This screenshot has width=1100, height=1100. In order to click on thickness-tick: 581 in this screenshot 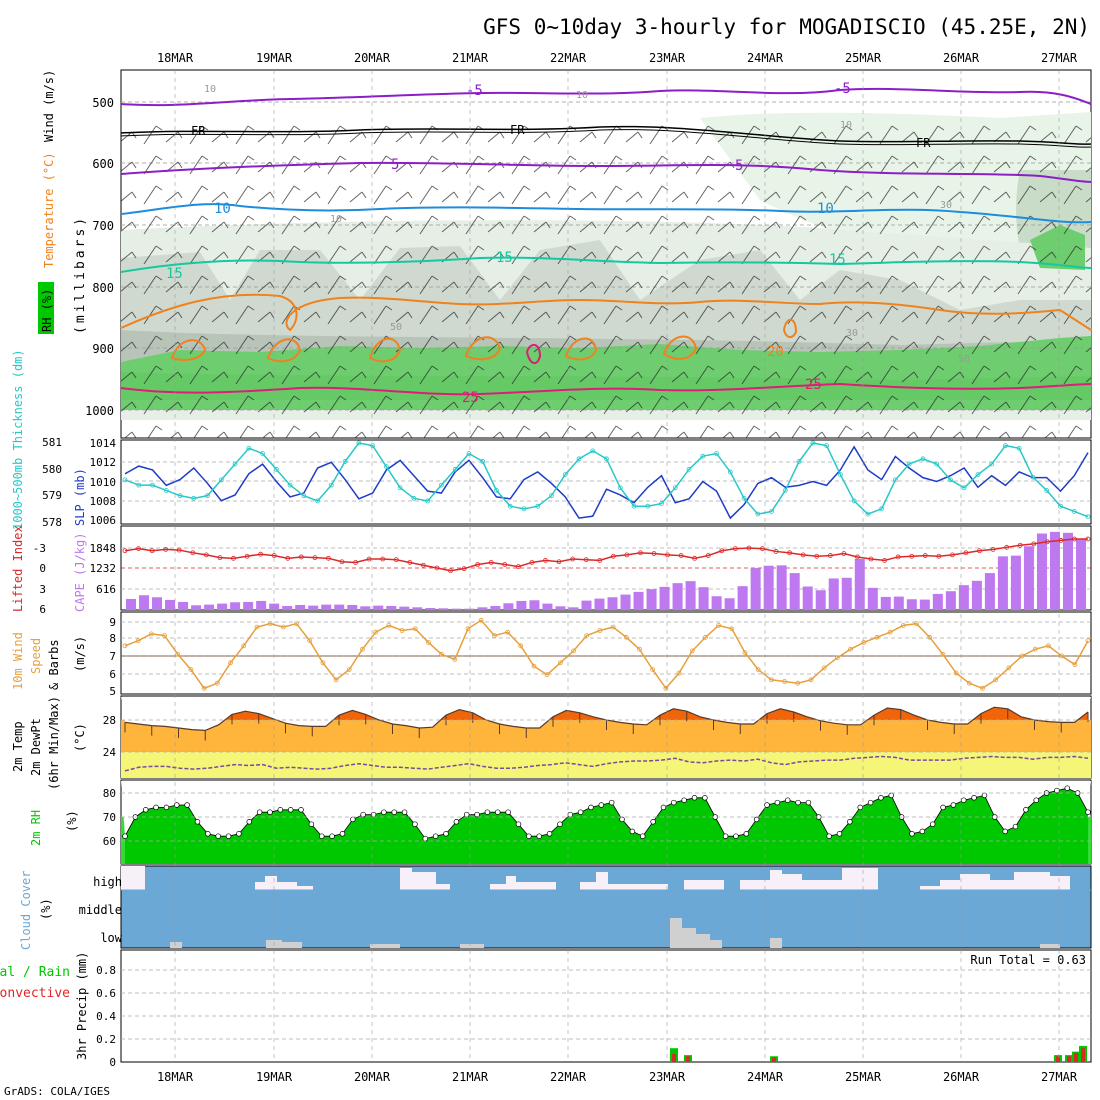, I will do `click(52, 442)`.